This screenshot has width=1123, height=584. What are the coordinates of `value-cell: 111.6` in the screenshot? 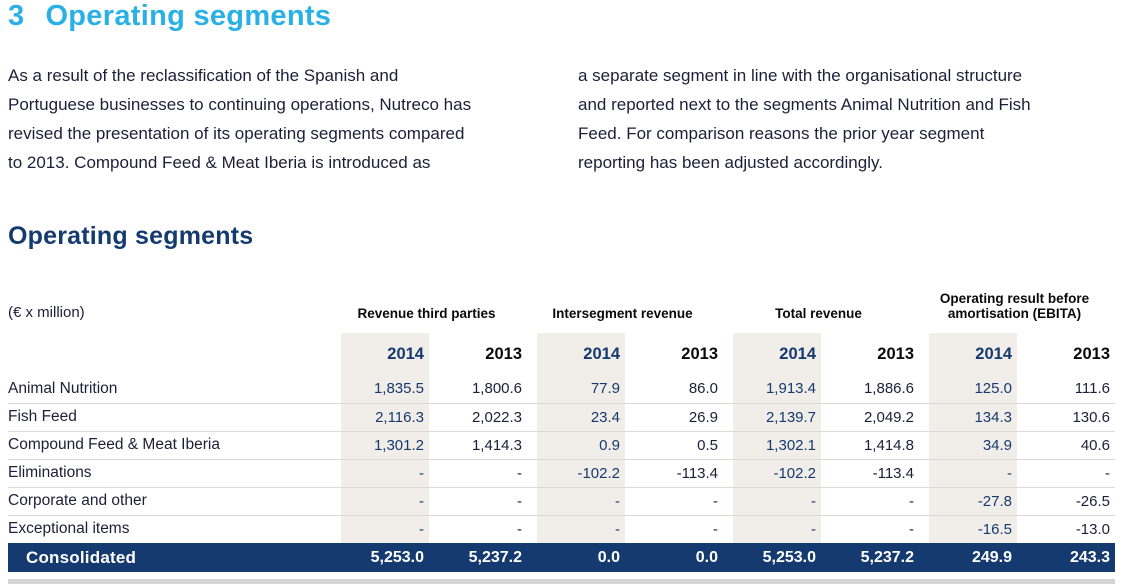 It's located at (1066, 389).